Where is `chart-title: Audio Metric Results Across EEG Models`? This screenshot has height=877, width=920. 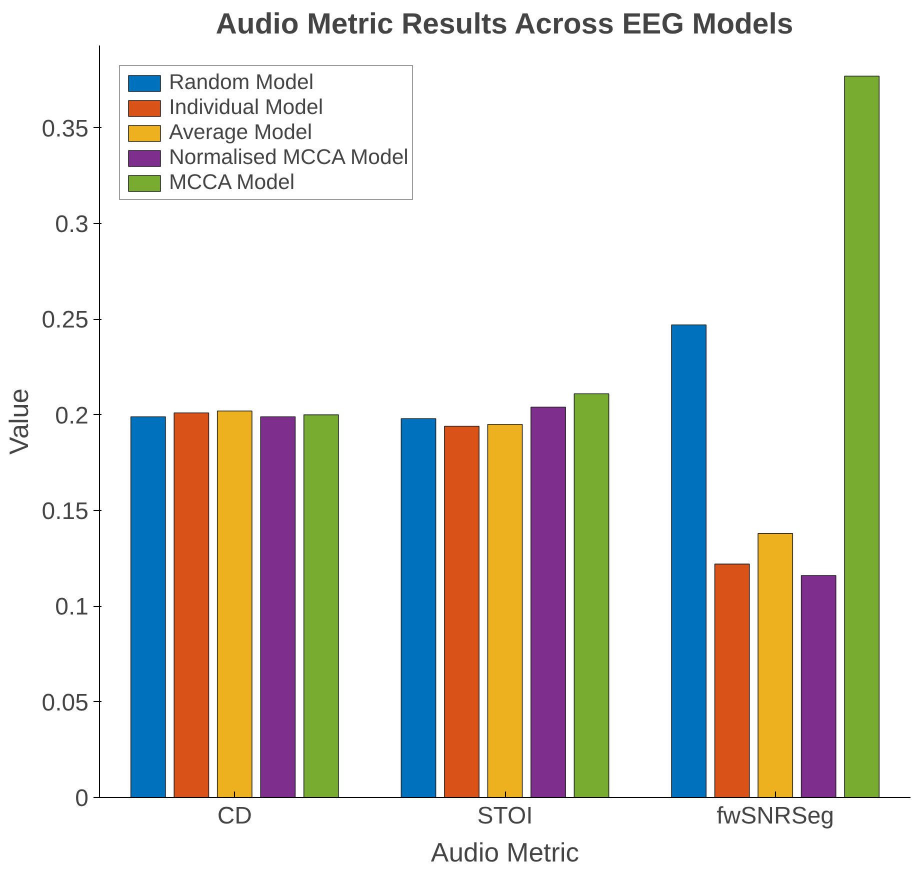 chart-title: Audio Metric Results Across EEG Models is located at coordinates (505, 24).